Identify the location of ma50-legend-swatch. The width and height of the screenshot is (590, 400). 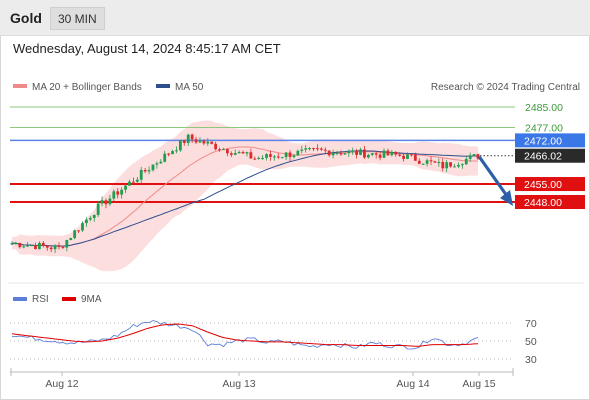
(163, 86).